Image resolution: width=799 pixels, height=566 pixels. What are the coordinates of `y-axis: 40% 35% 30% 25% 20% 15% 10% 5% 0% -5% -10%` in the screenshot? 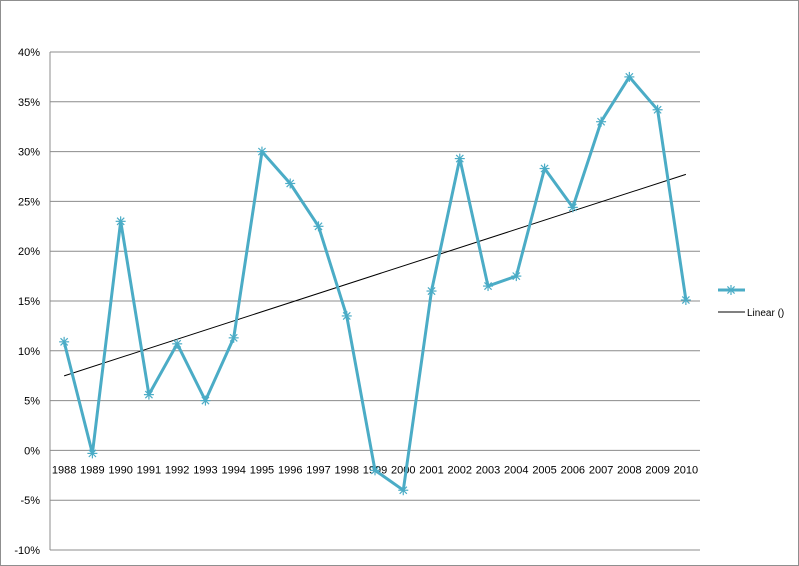 It's located at (32, 302).